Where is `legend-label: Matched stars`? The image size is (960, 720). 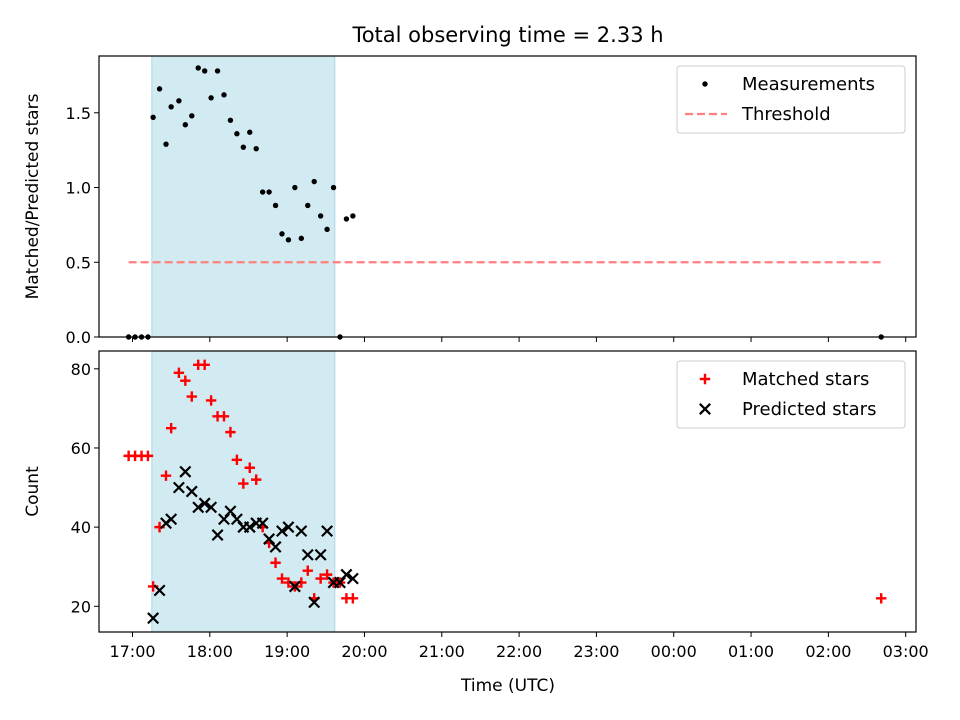
legend-label: Matched stars is located at coordinates (805, 379).